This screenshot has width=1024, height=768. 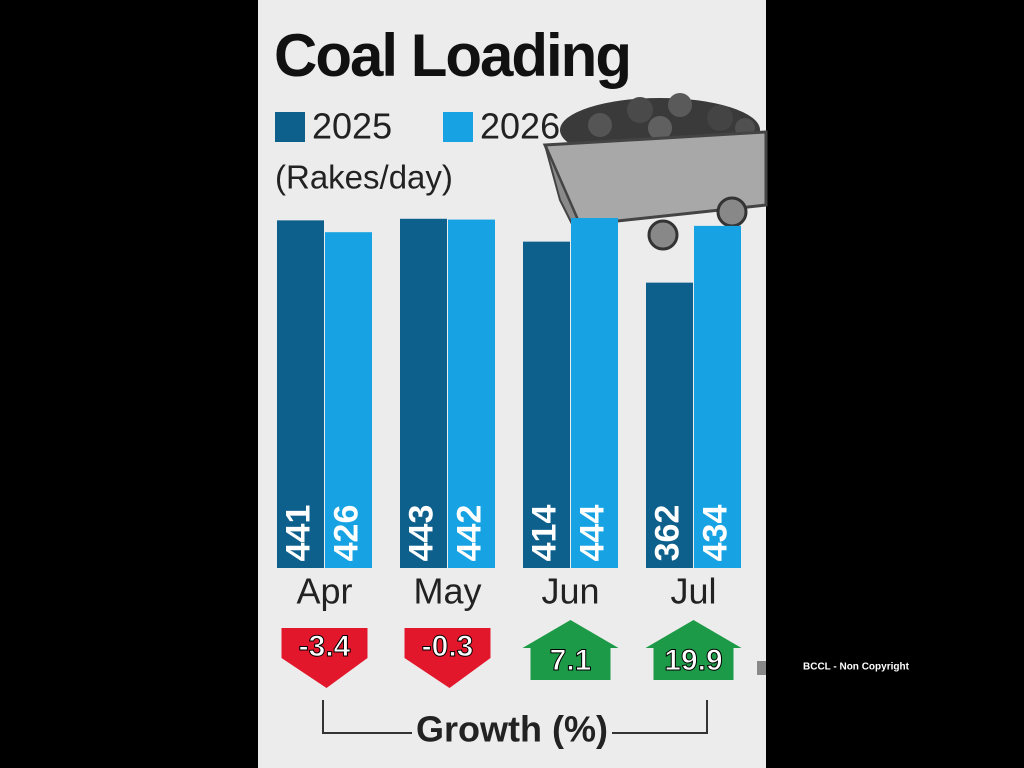 What do you see at coordinates (364, 177) in the screenshot?
I see `unit-label: (Rakes/day)` at bounding box center [364, 177].